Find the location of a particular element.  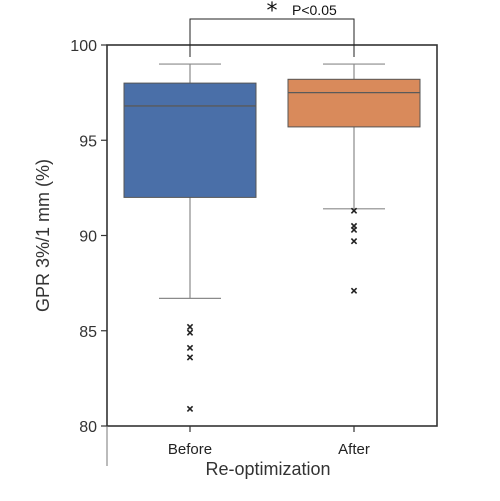

x-axis: Before After is located at coordinates (269, 442).